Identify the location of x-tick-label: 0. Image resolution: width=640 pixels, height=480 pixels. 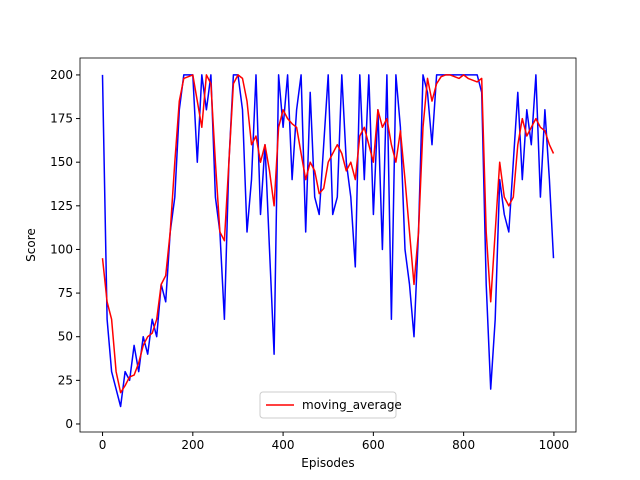
(103, 445).